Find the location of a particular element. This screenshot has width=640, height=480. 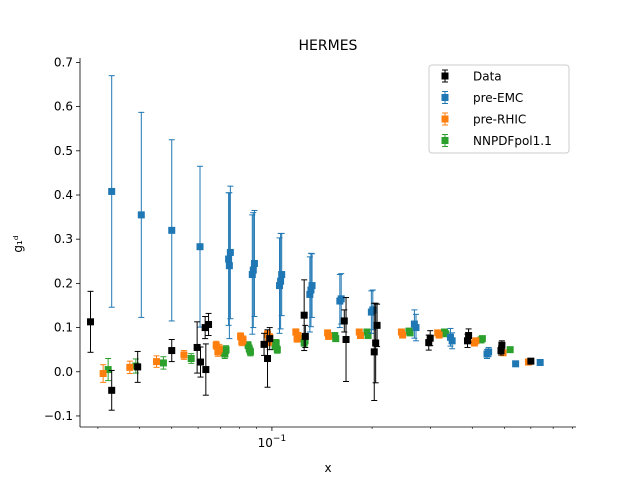

y-axis: −0.1 0.0 0.1 0.2 0.3 0.4 0.5 0.6 0.7 is located at coordinates (62, 239).